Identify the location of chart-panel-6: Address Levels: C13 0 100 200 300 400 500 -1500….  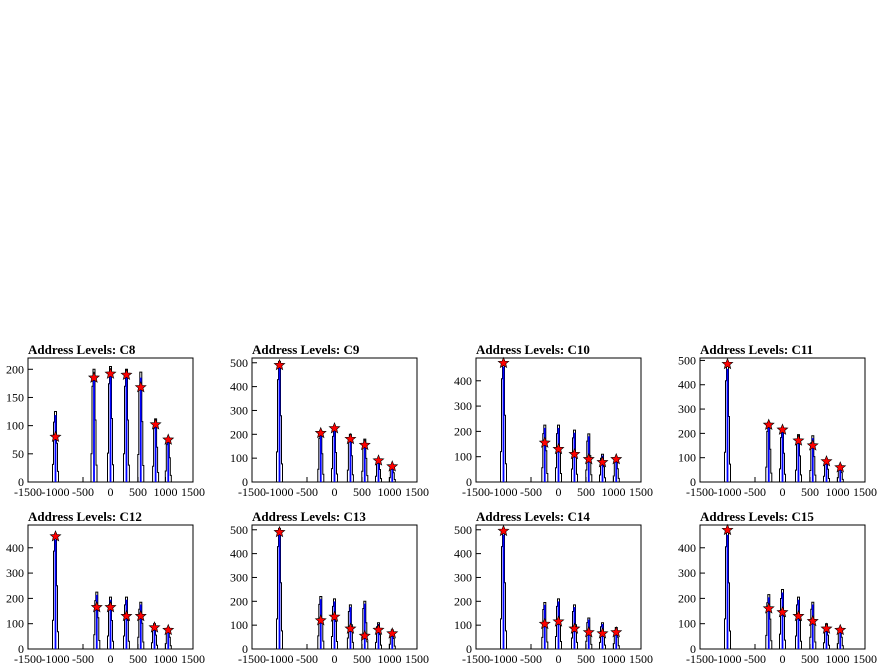
(329, 587).